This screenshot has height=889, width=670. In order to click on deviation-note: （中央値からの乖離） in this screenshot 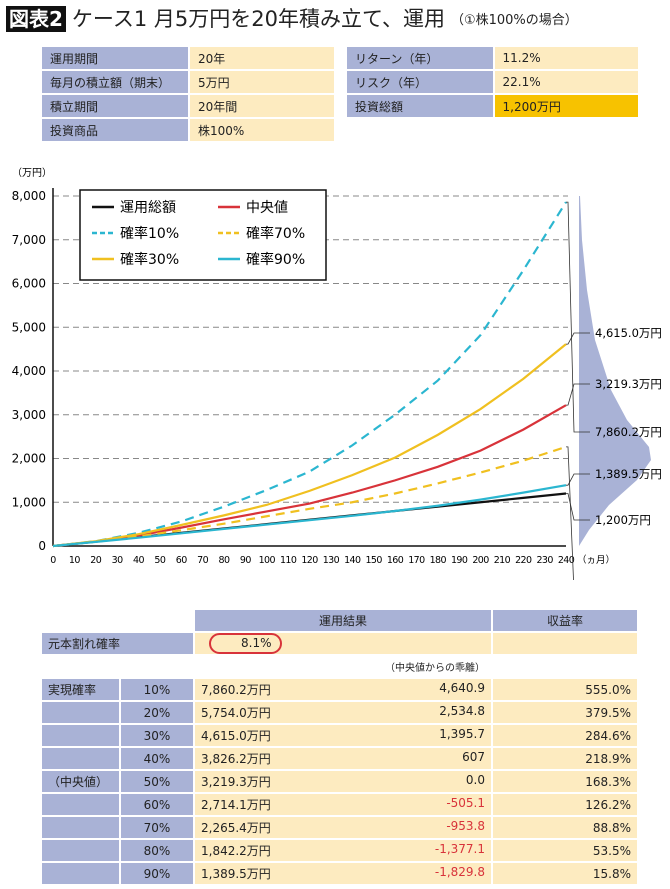, I will do `click(435, 668)`.